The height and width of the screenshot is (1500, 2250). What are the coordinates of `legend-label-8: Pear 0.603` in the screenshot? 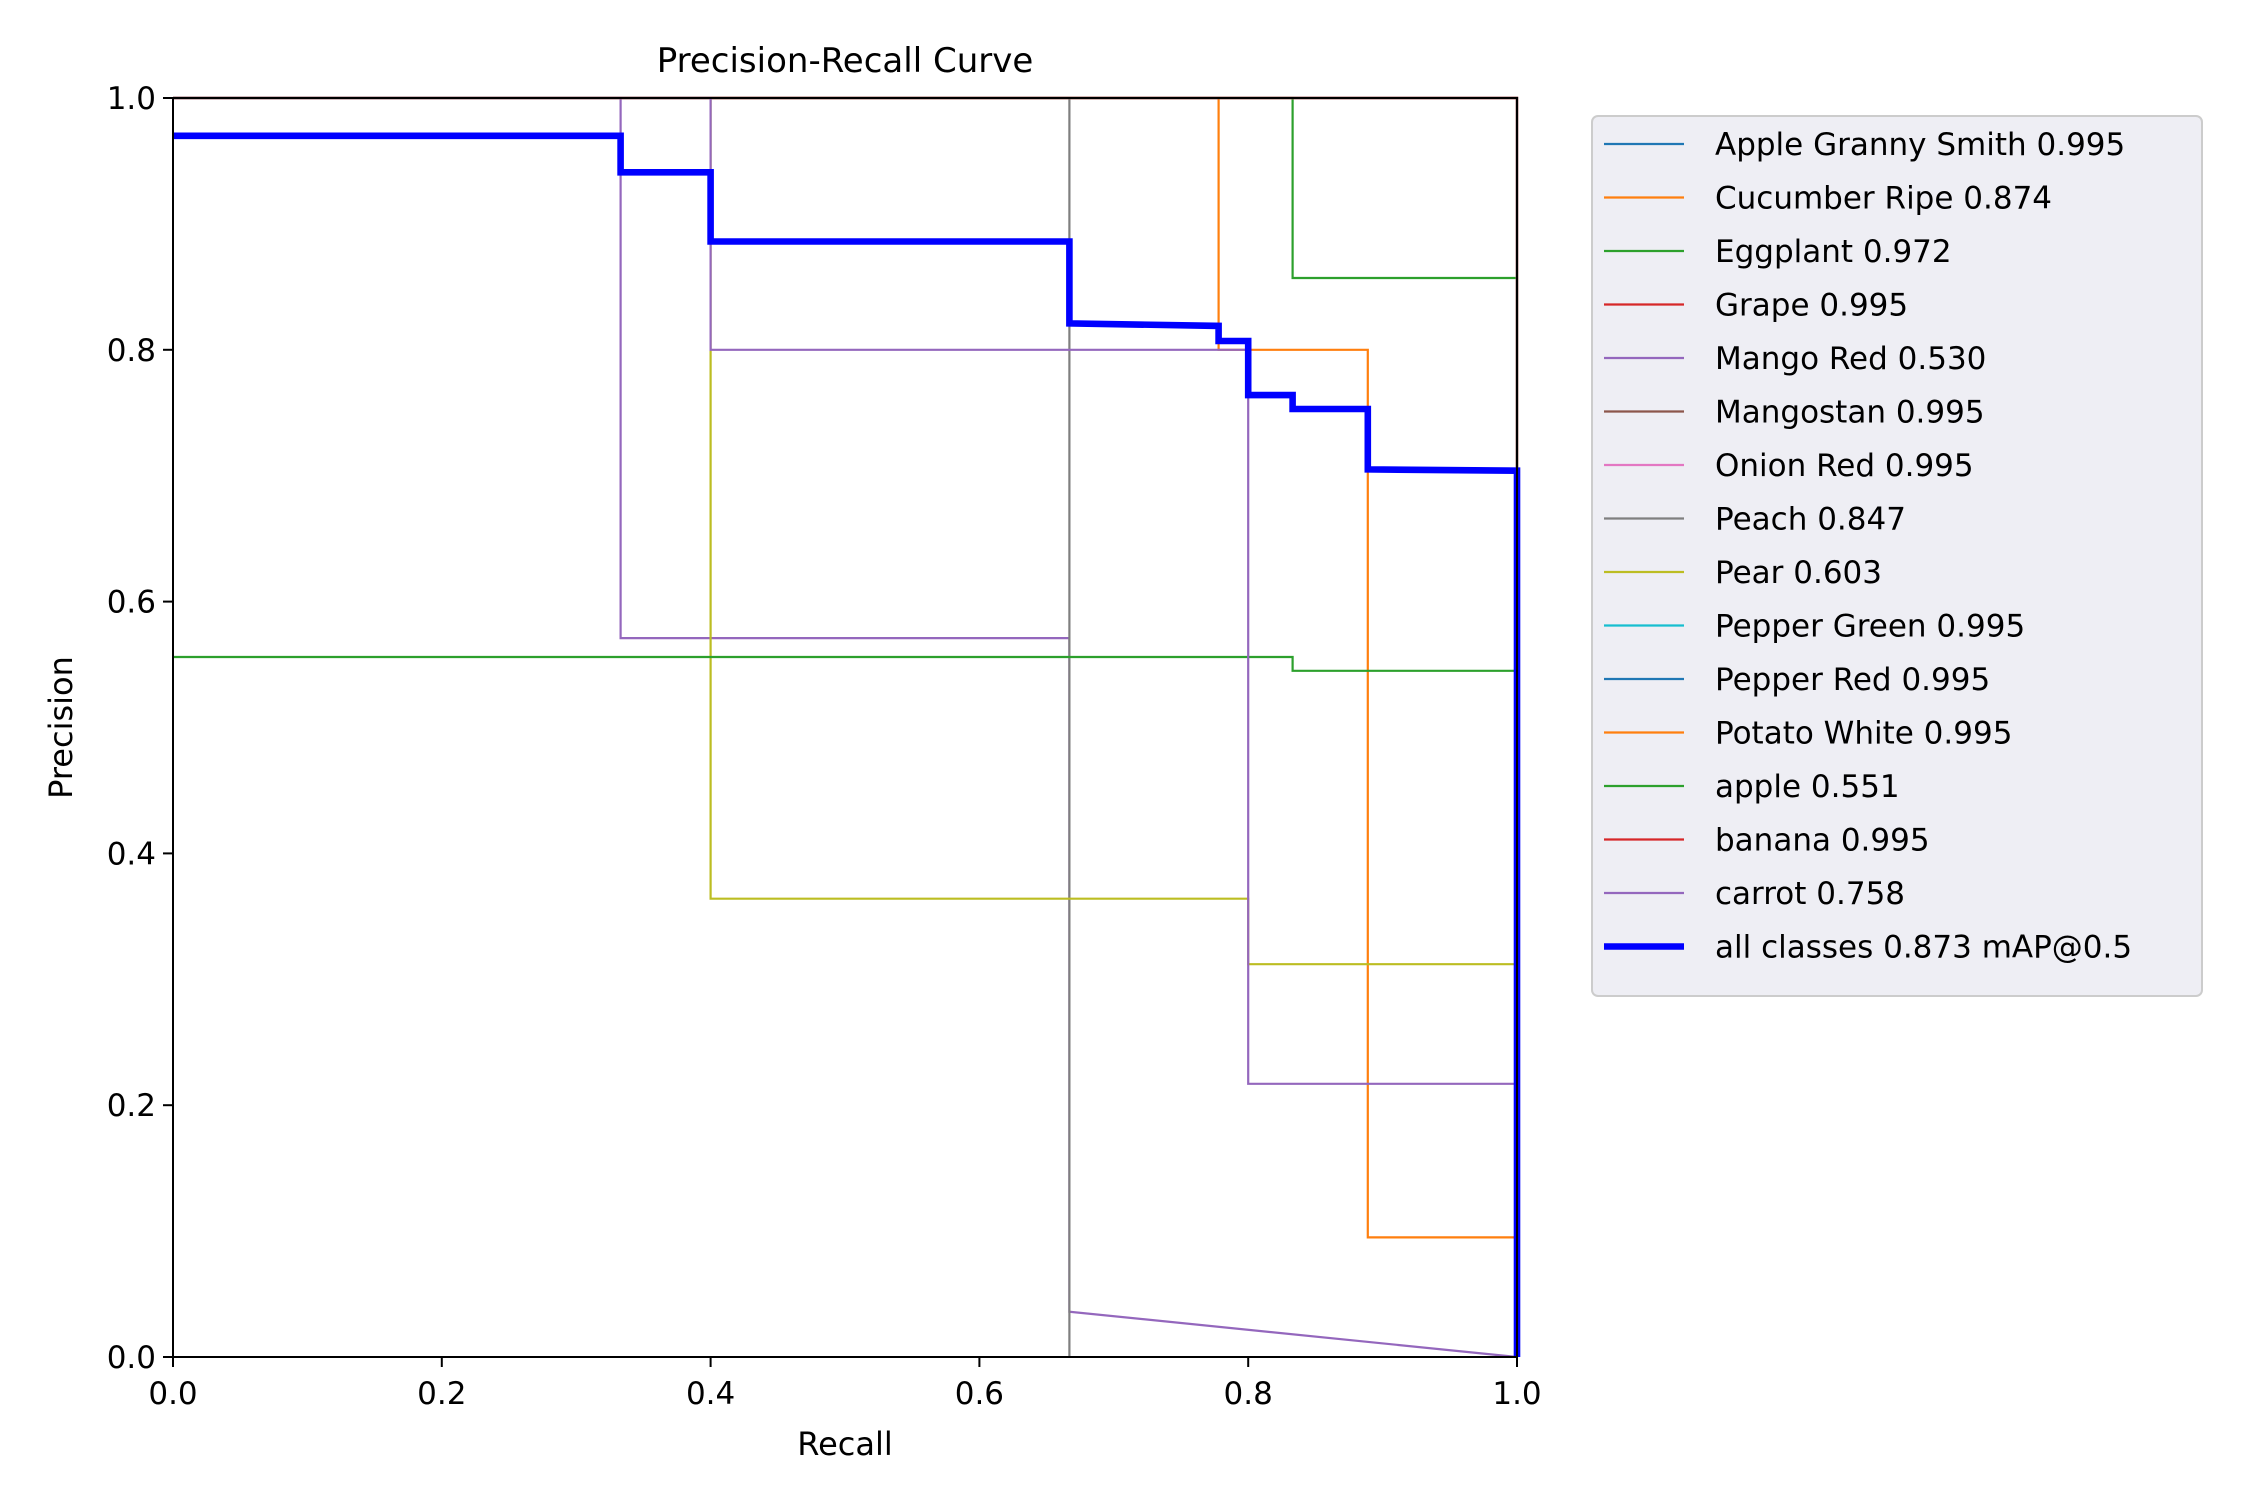 It's located at (1798, 573).